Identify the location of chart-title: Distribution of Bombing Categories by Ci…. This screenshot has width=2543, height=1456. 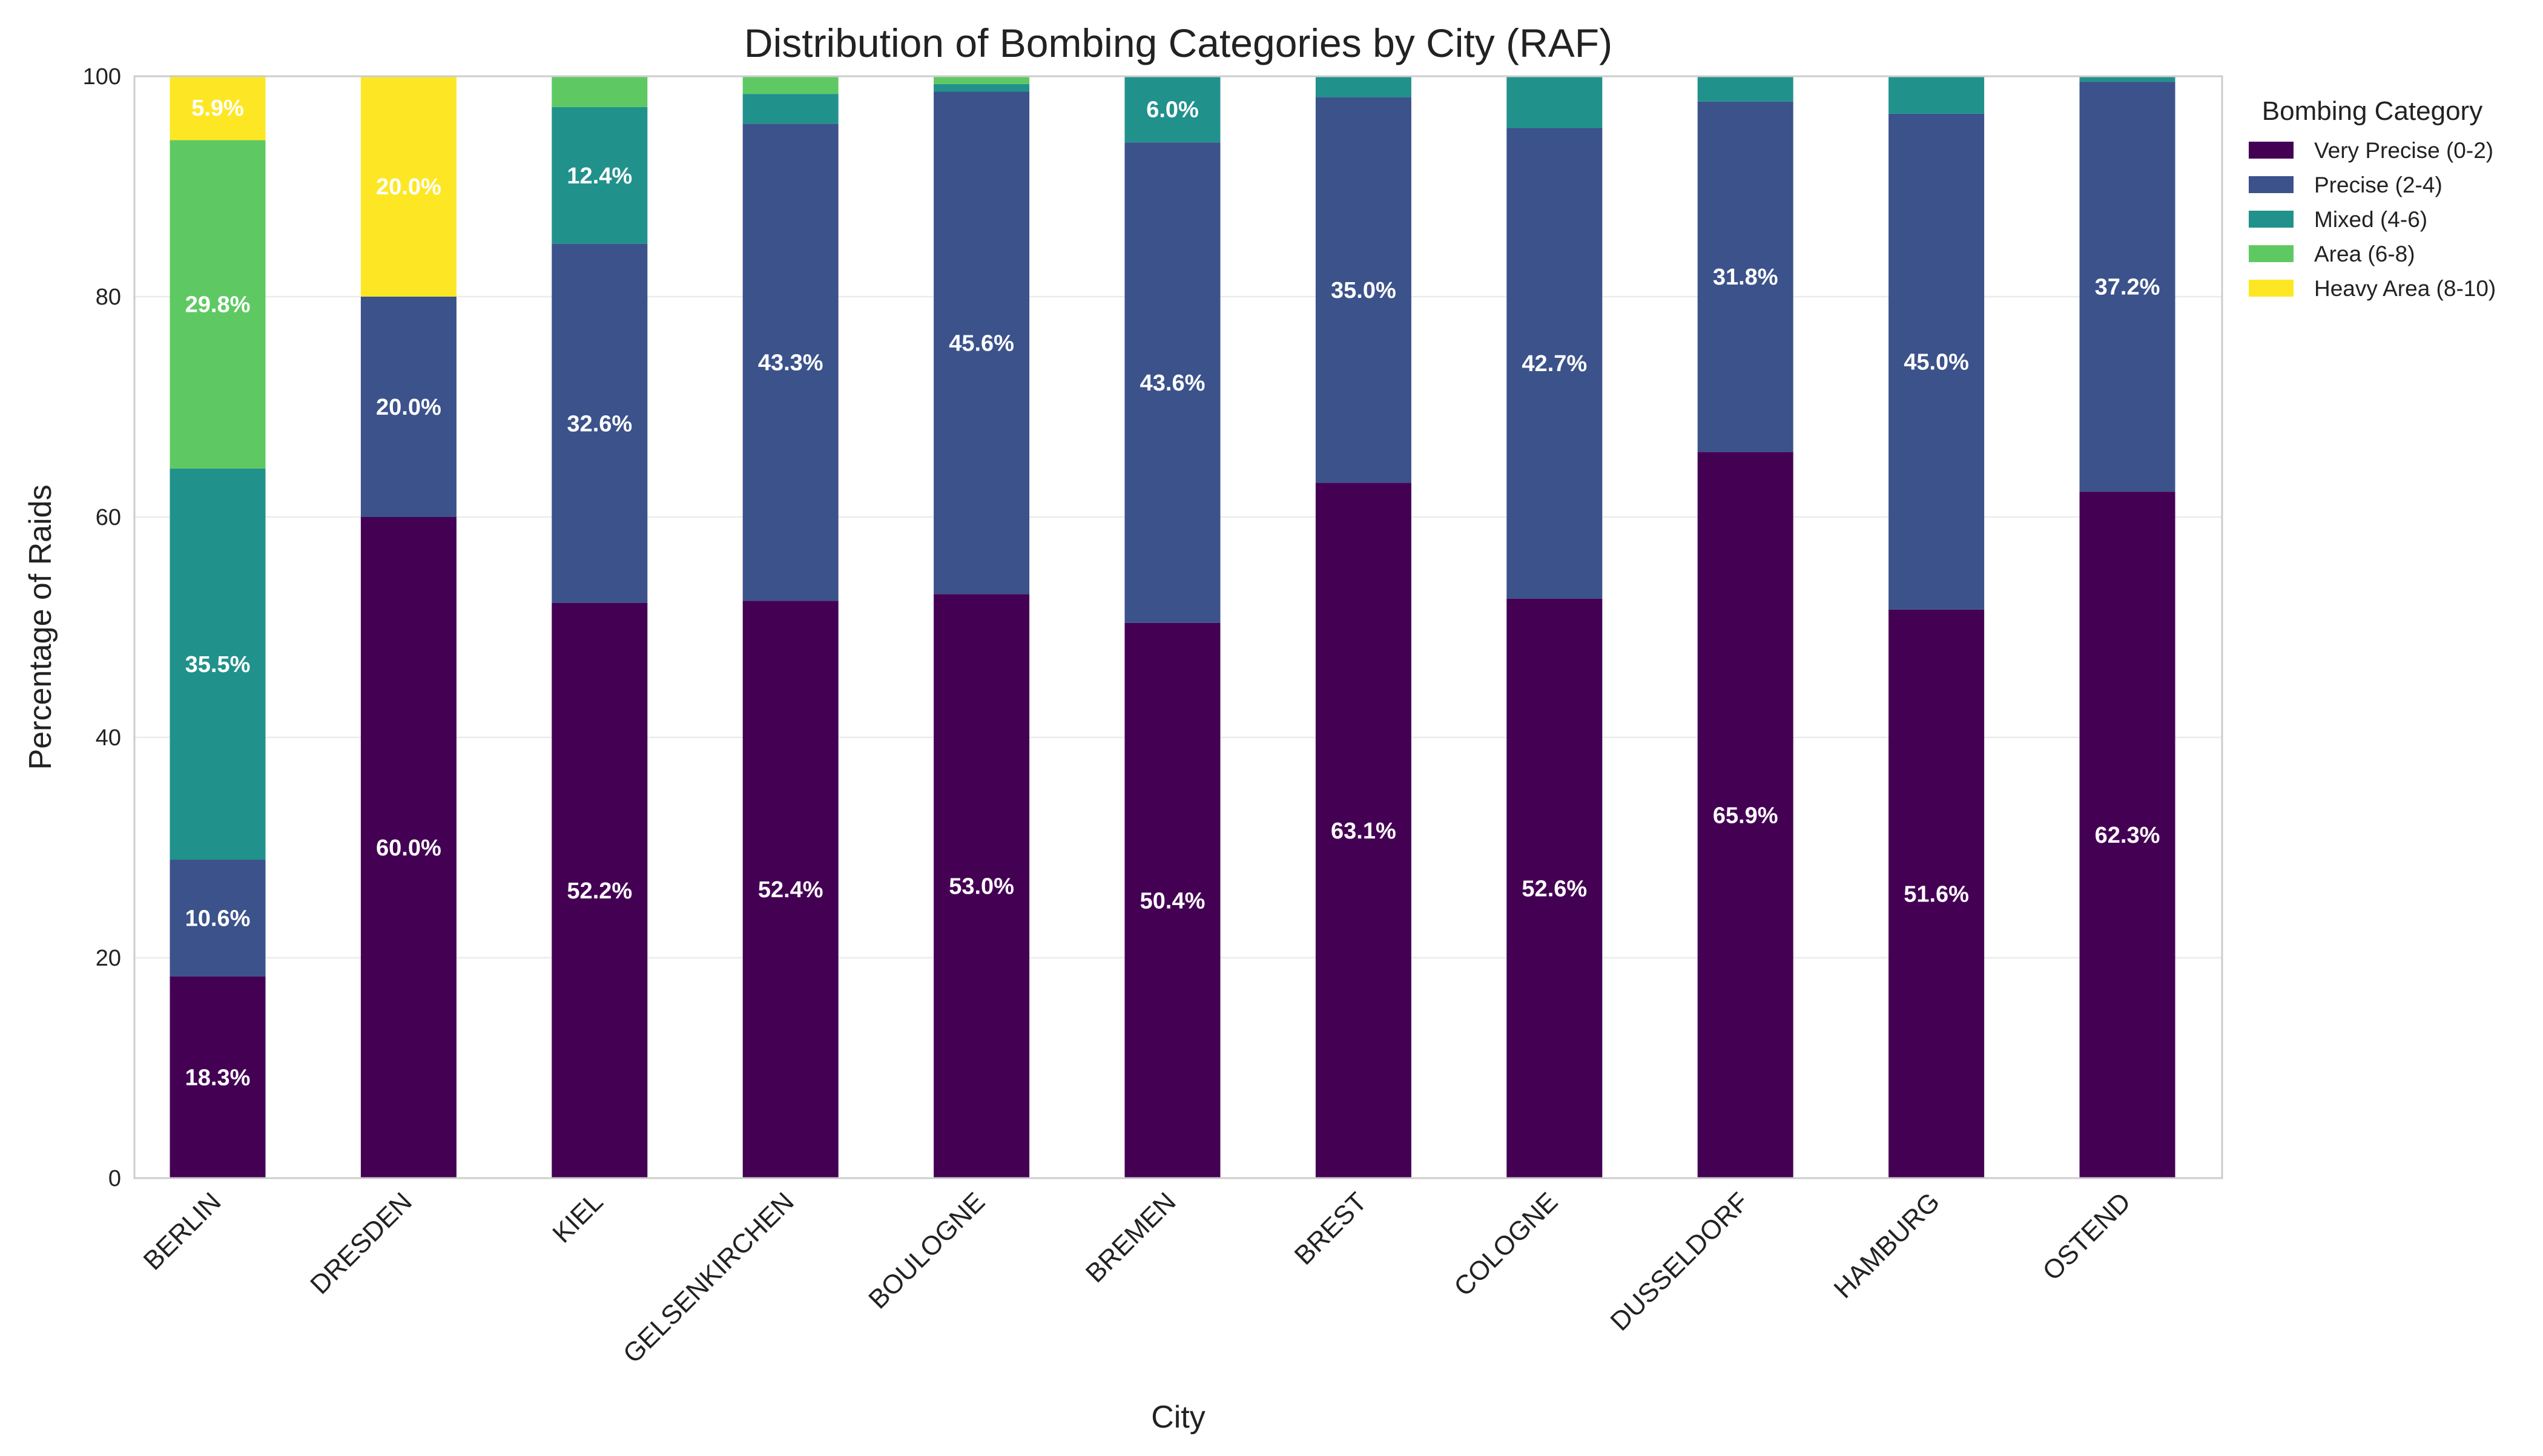
(1178, 43).